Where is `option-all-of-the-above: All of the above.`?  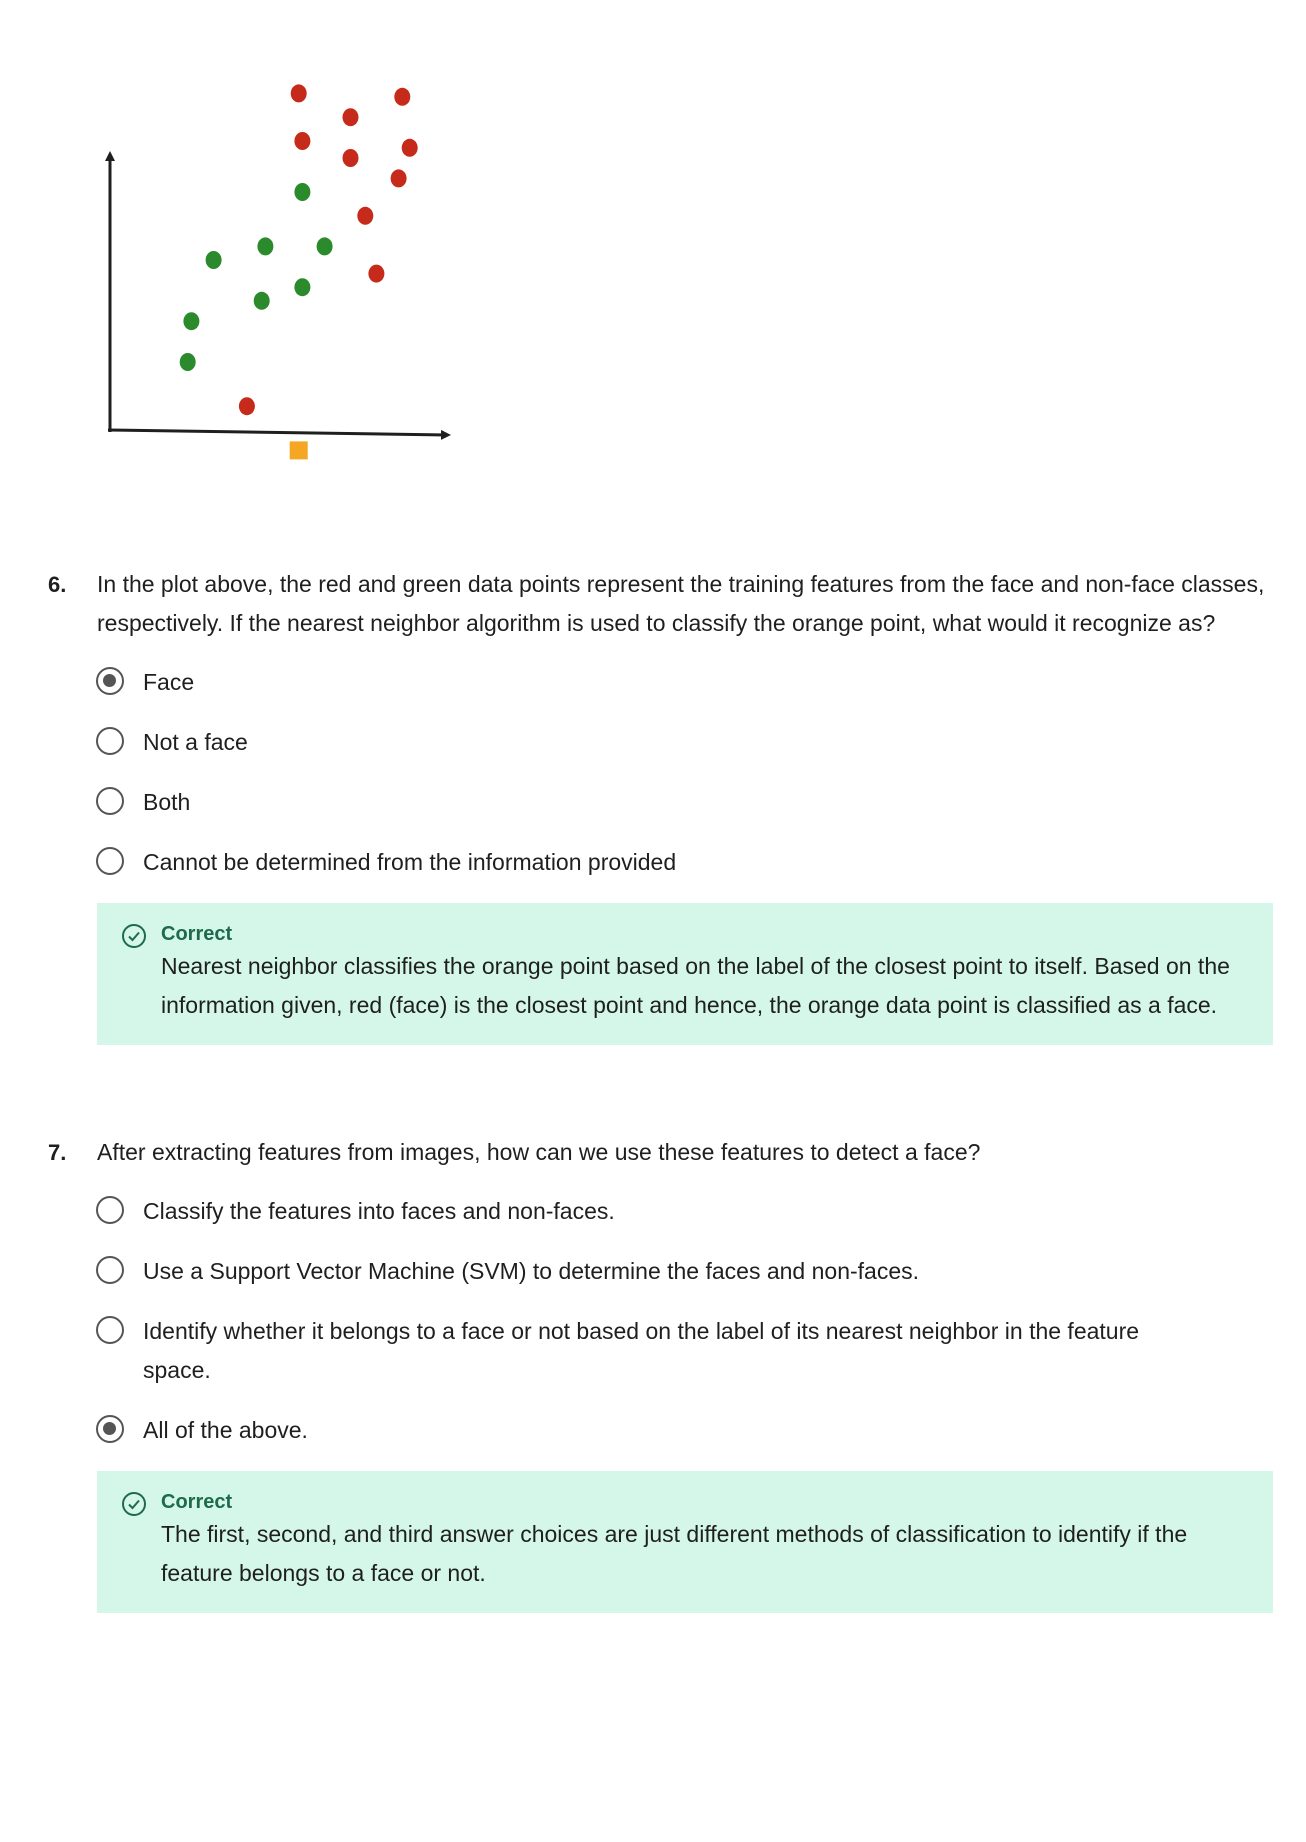
option-all-of-the-above: All of the above. is located at coordinates (687, 1430).